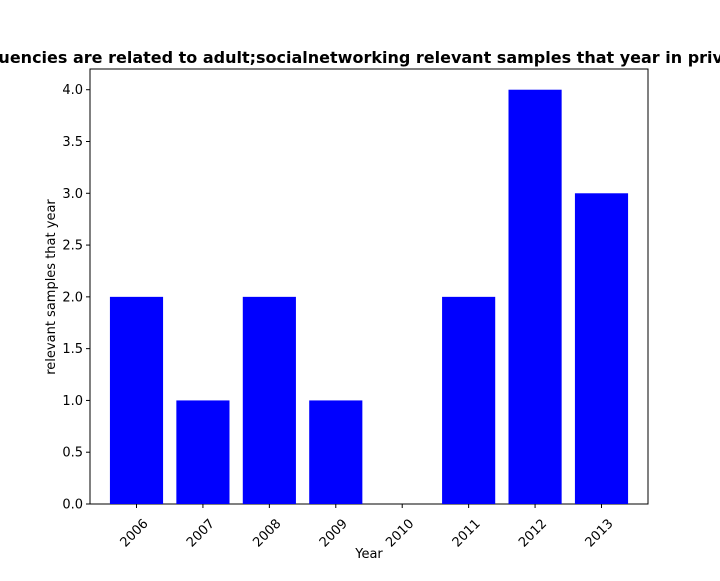  Describe the element at coordinates (400, 533) in the screenshot. I see `x-tick-label-2010: 2010` at that location.